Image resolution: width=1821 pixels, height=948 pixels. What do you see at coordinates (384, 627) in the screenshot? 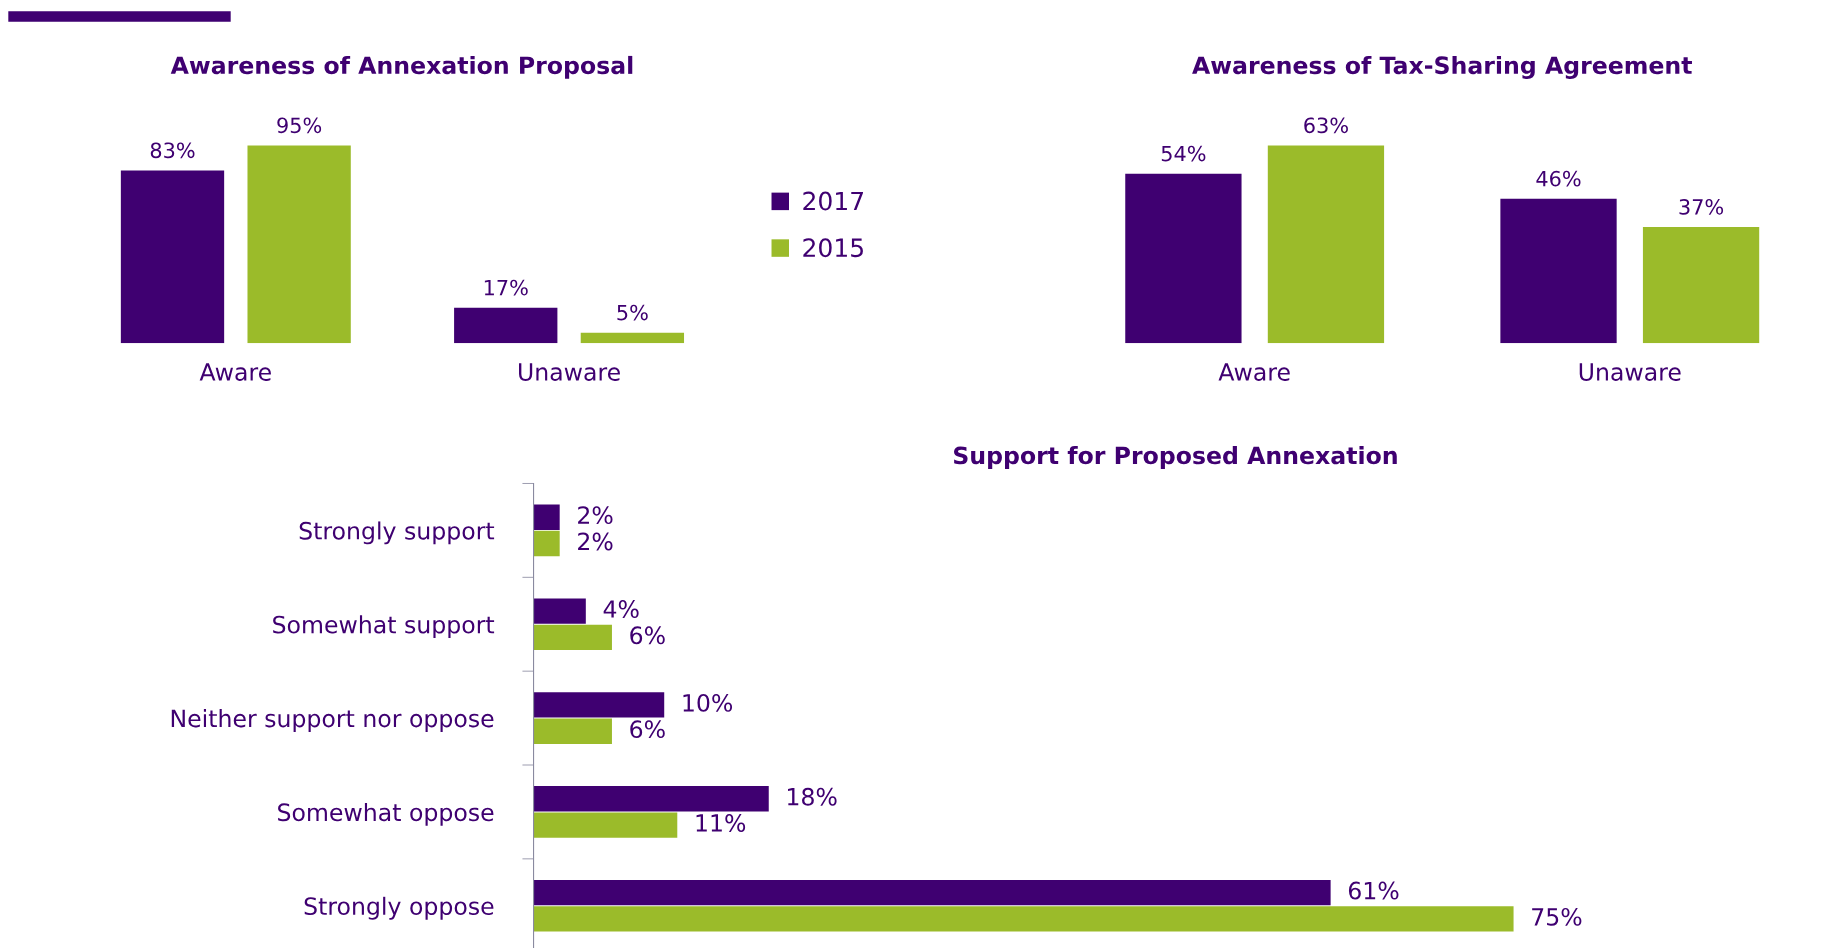
I see `y-tick-label: Somewhat support` at bounding box center [384, 627].